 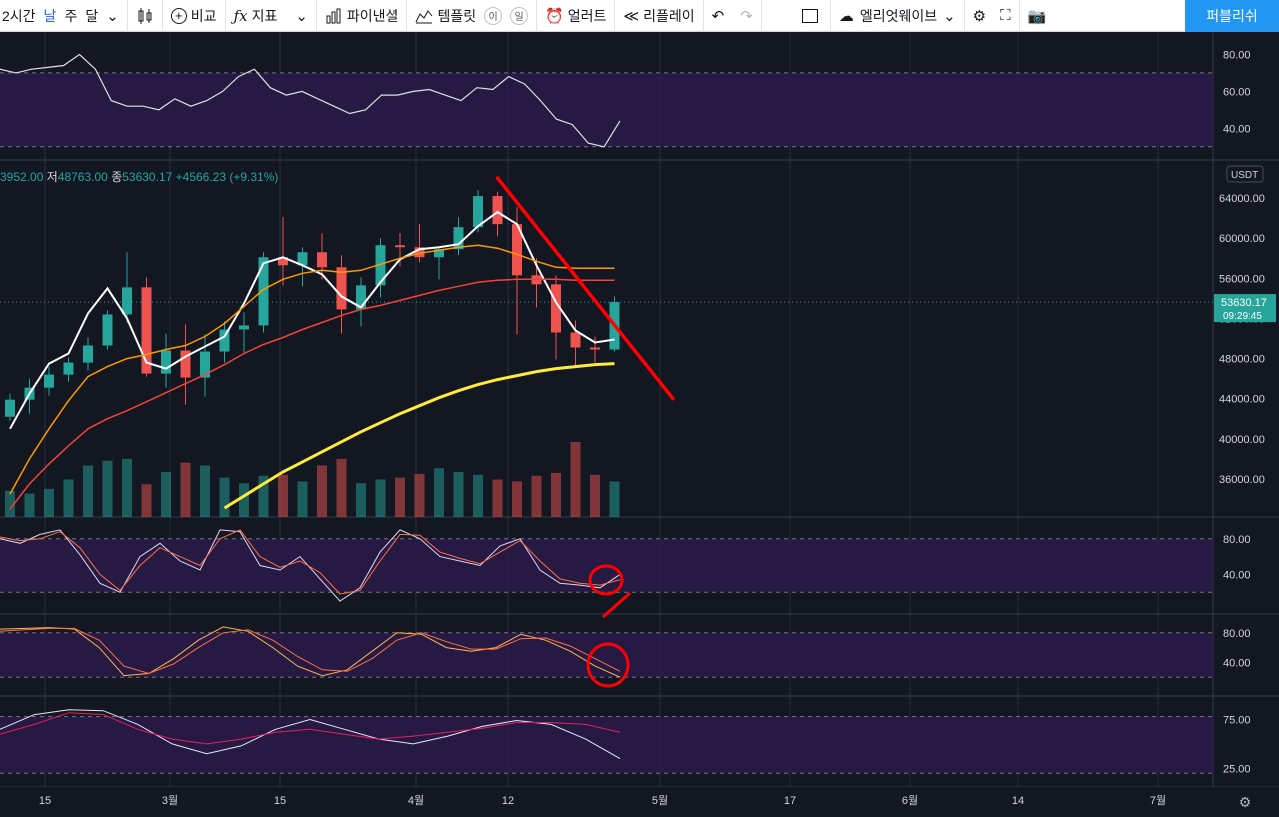 I want to click on compare-group: + 비교, so click(x=194, y=16).